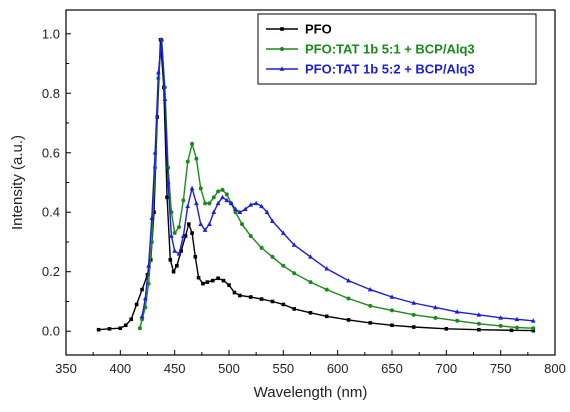 Image resolution: width=570 pixels, height=412 pixels. Describe the element at coordinates (446, 368) in the screenshot. I see `x-tick-label: 700` at that location.